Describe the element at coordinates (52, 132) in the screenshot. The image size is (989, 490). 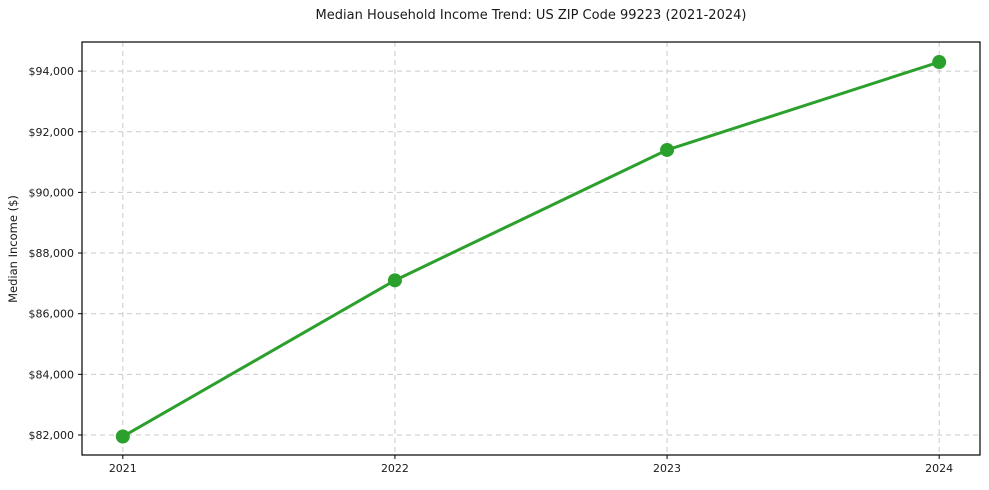
I see `y-tick-label: $92,000` at that location.